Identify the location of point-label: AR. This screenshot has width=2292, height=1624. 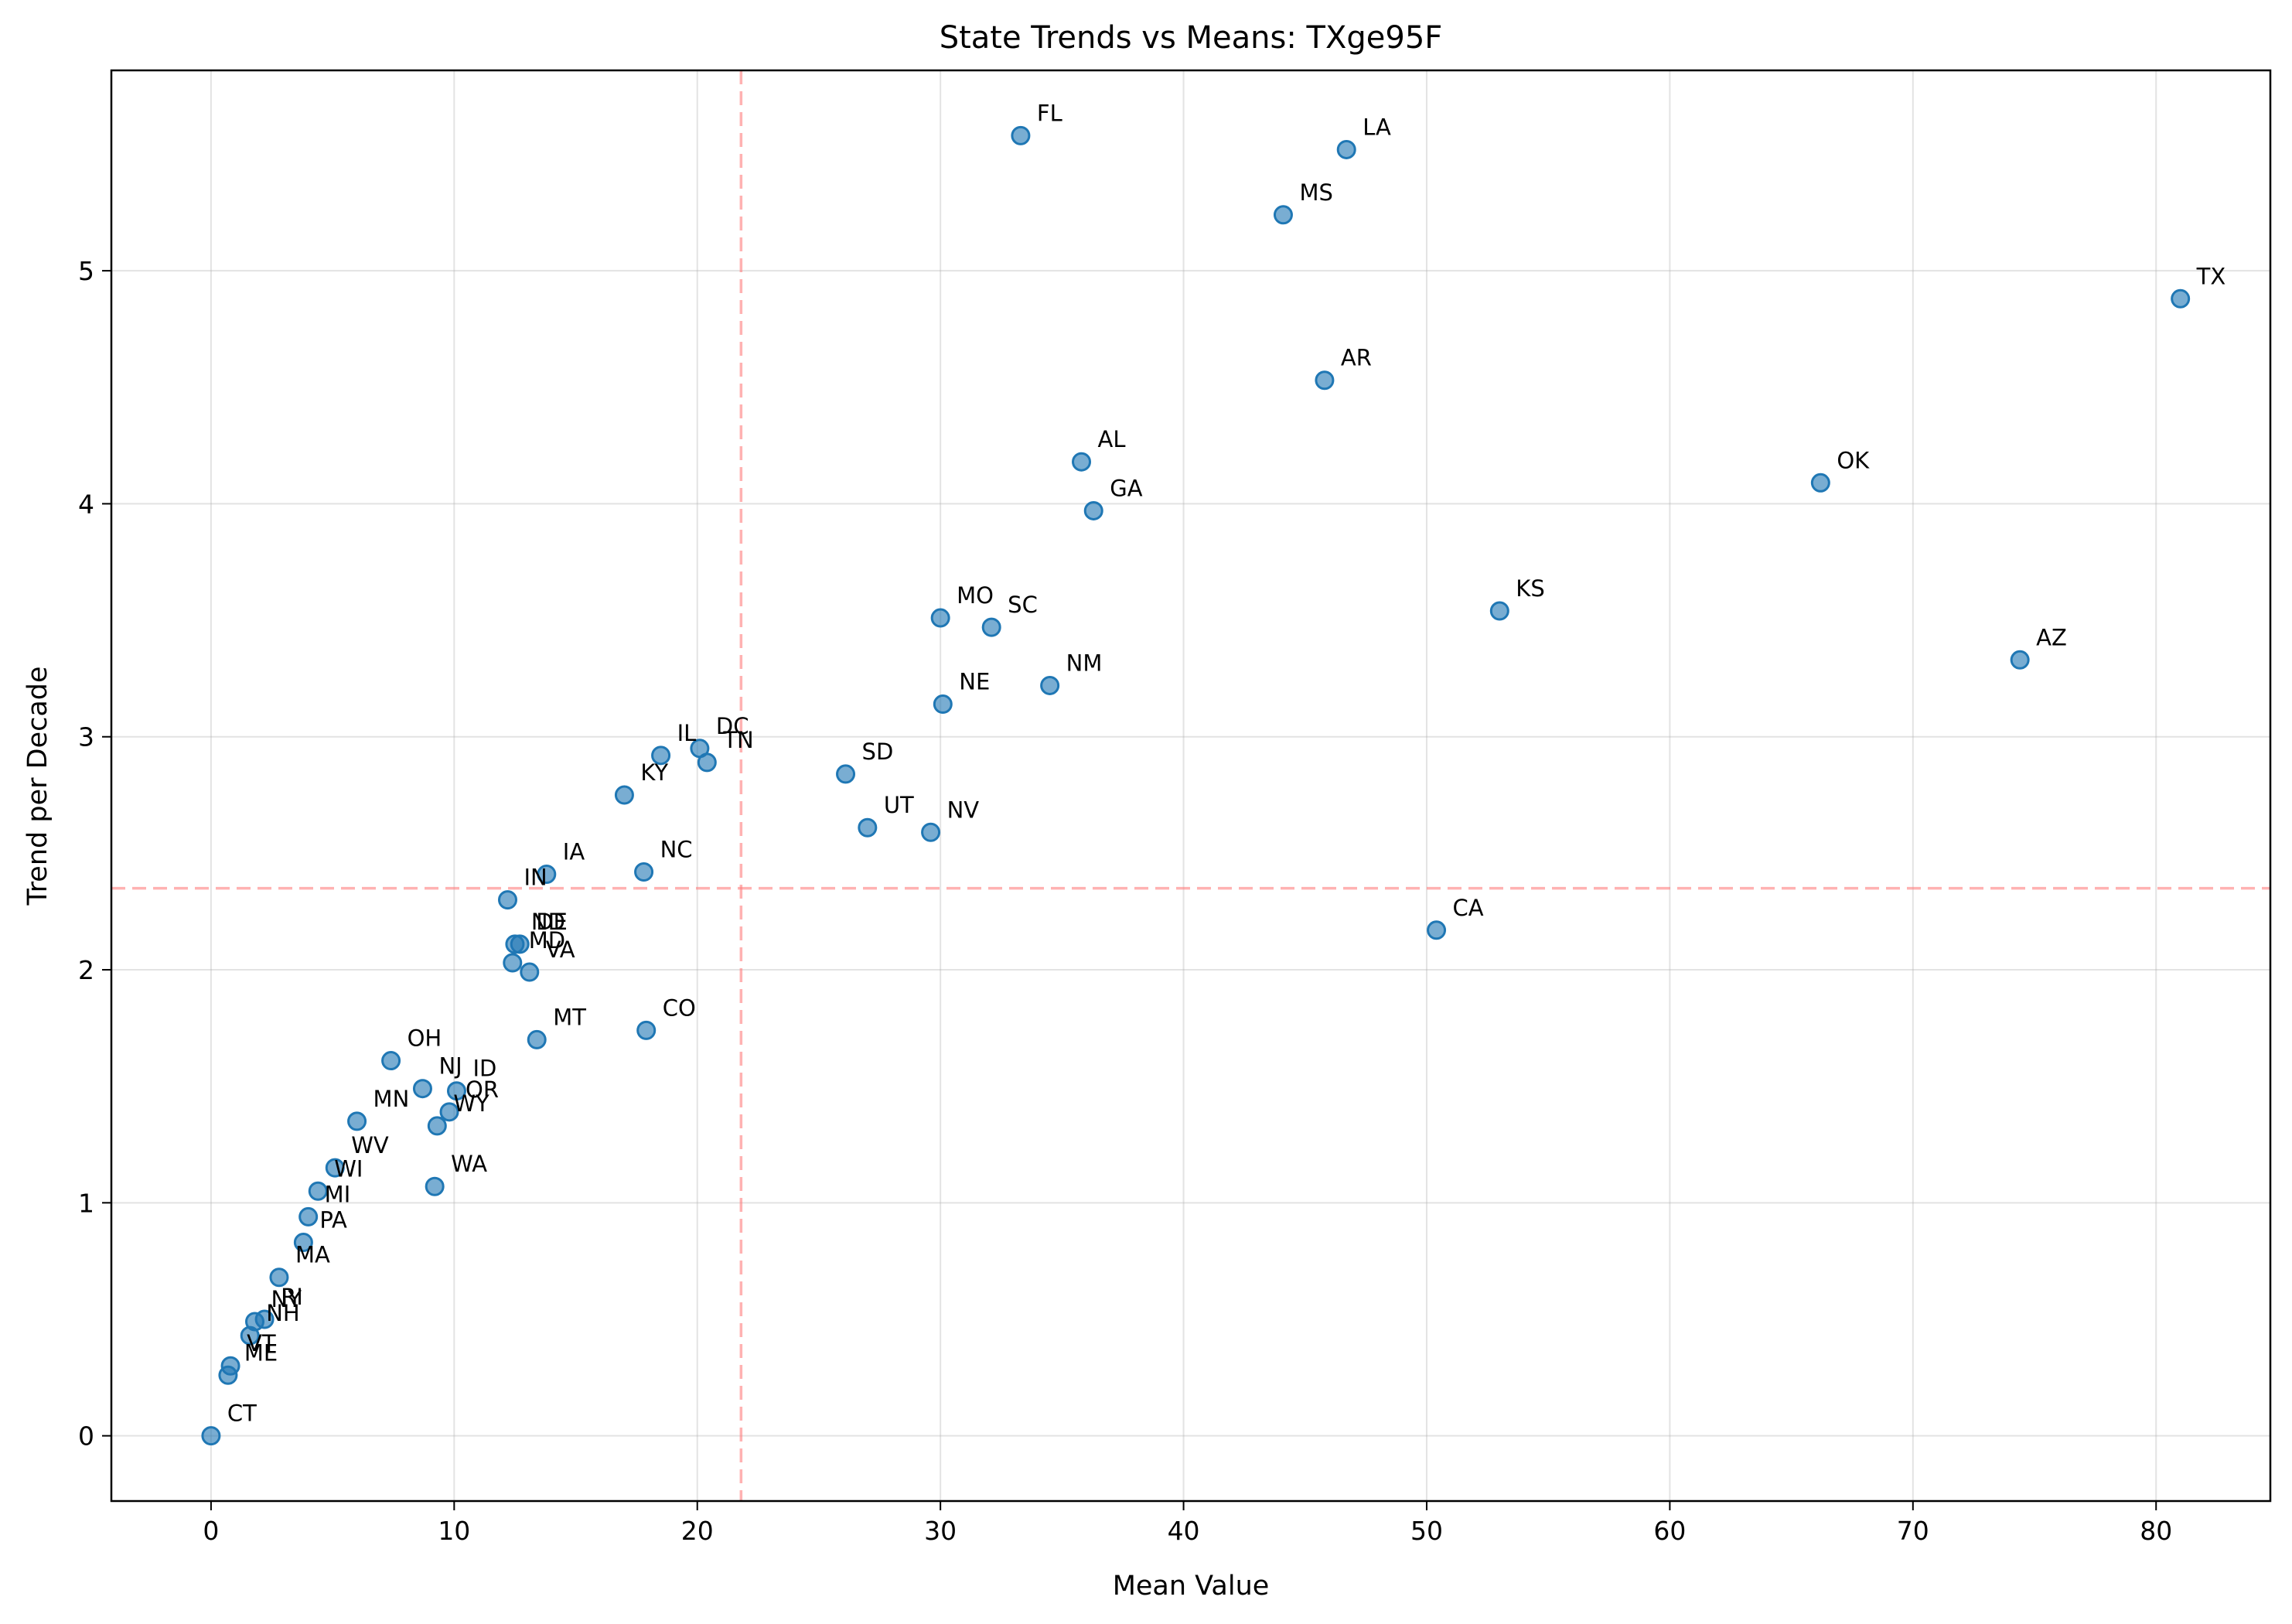
(1356, 358).